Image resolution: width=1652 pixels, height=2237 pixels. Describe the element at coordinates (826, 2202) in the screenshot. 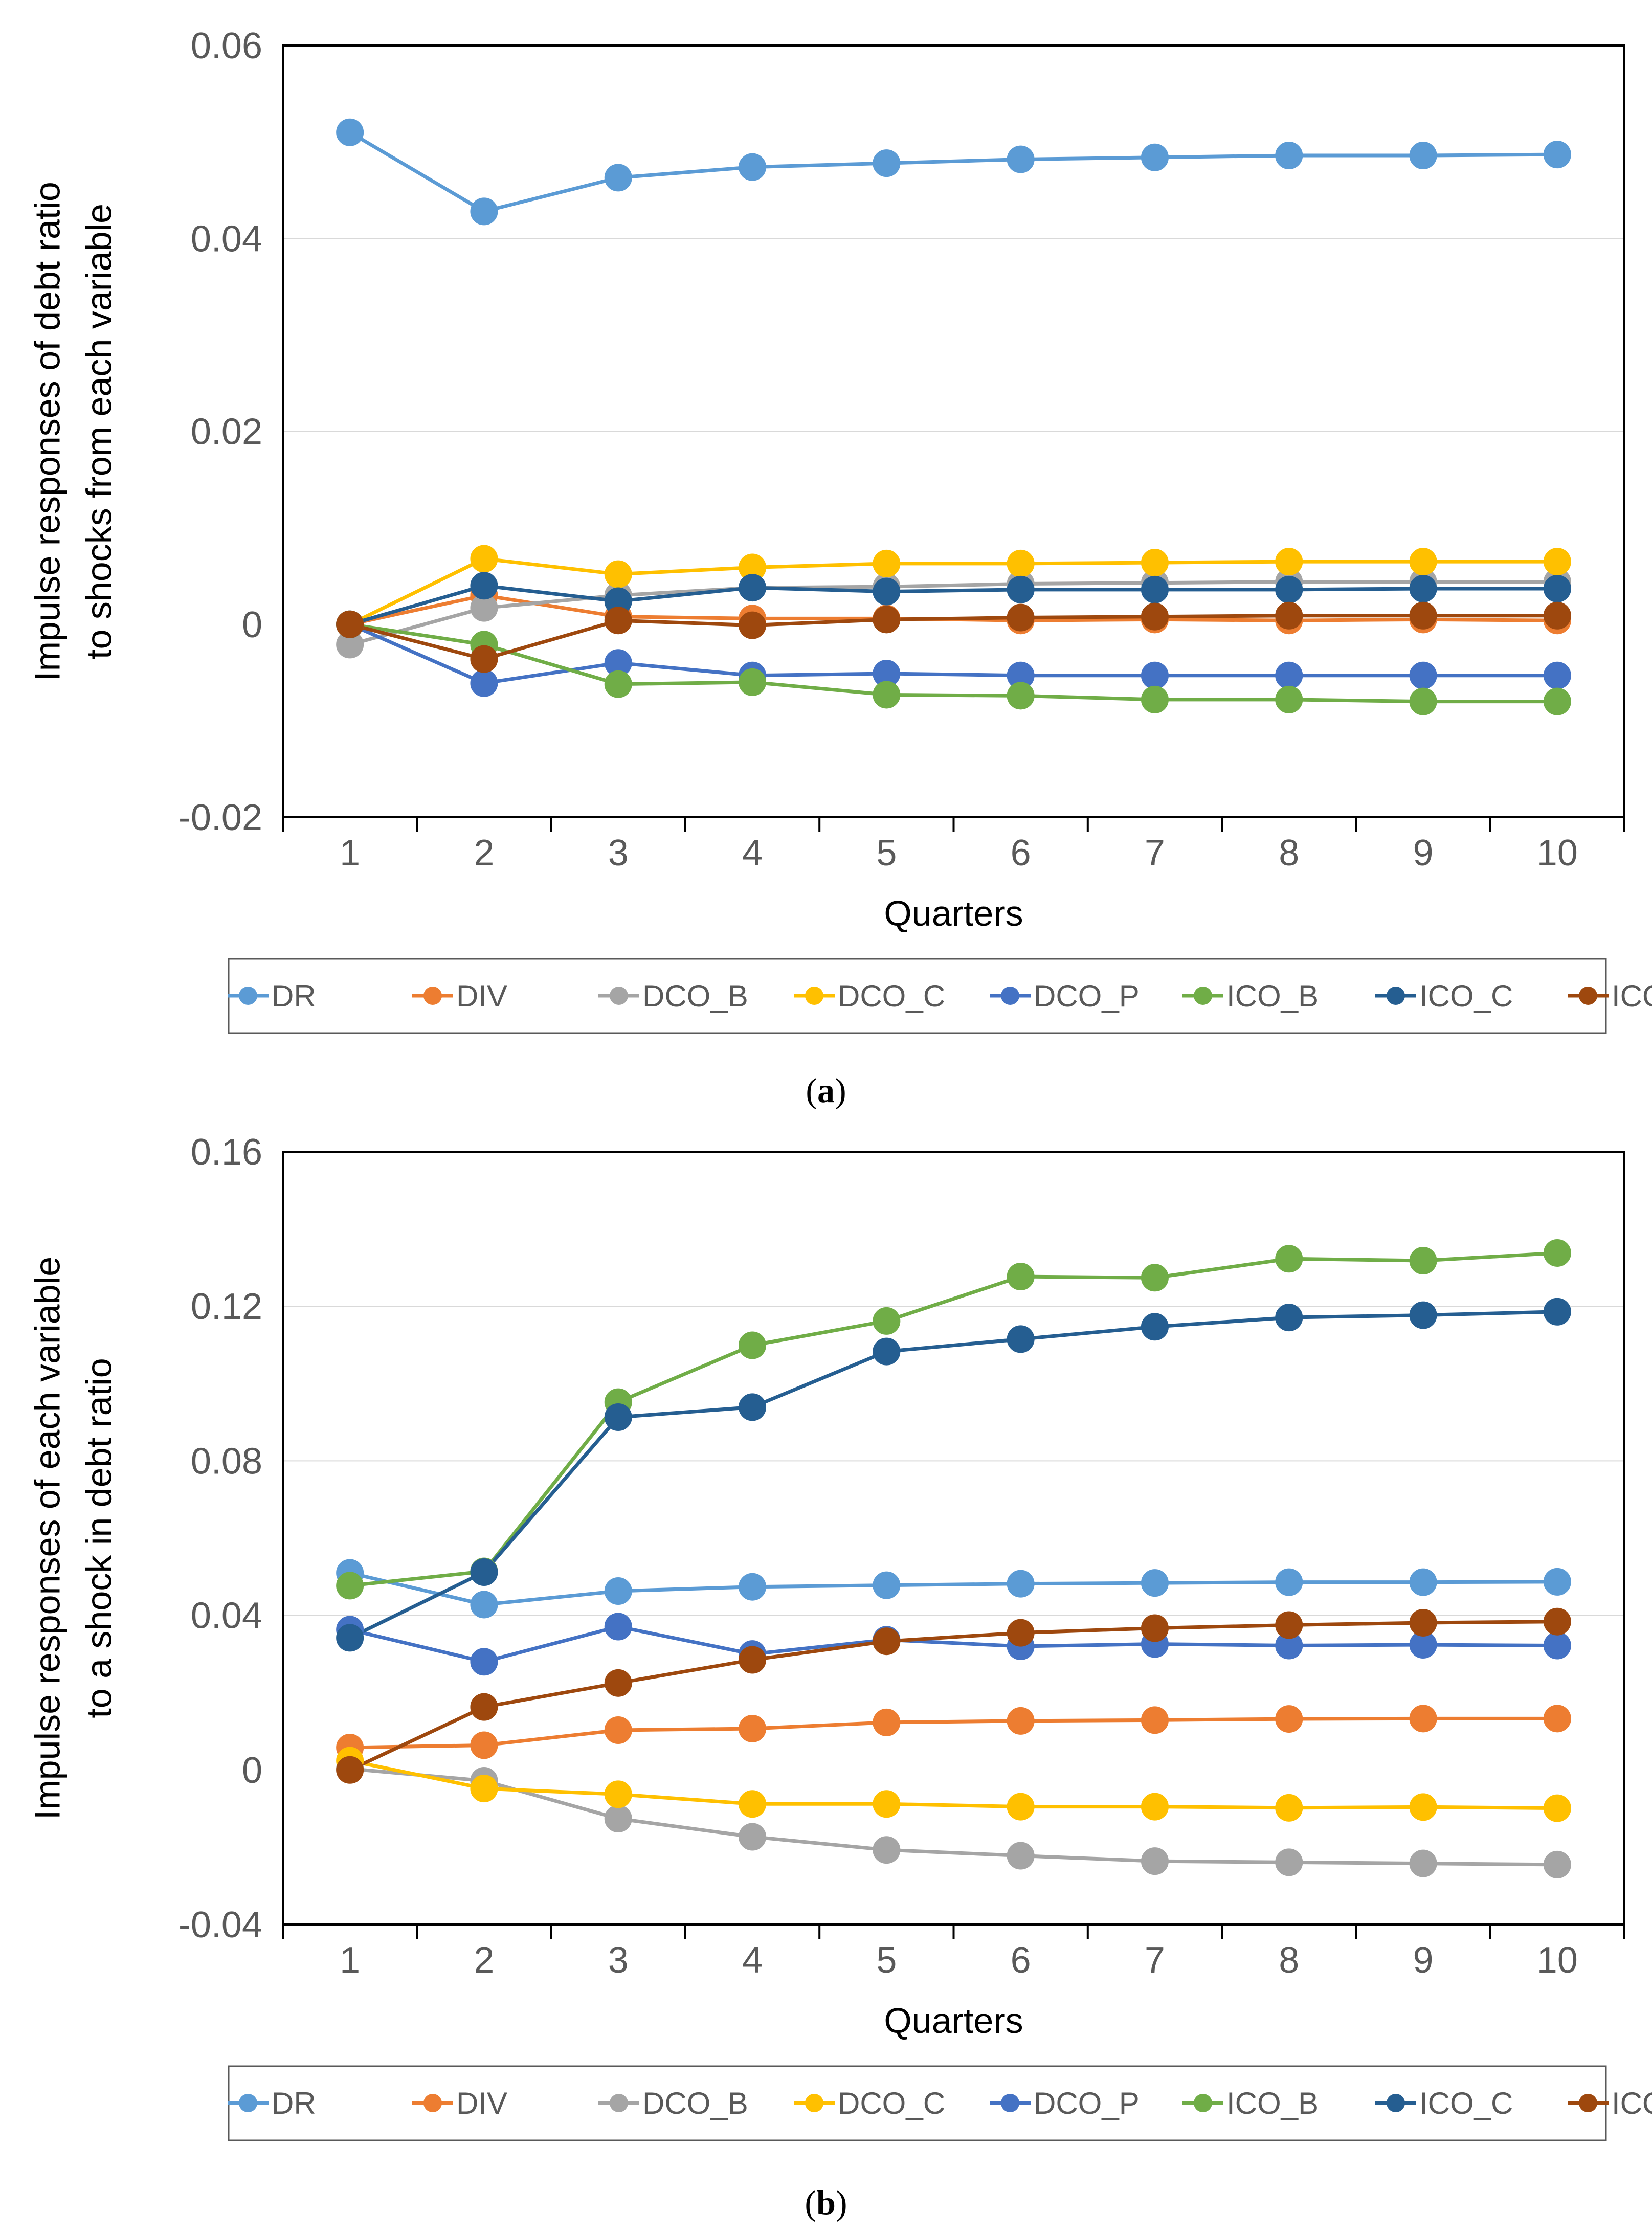

I see `caption-letter: b` at that location.